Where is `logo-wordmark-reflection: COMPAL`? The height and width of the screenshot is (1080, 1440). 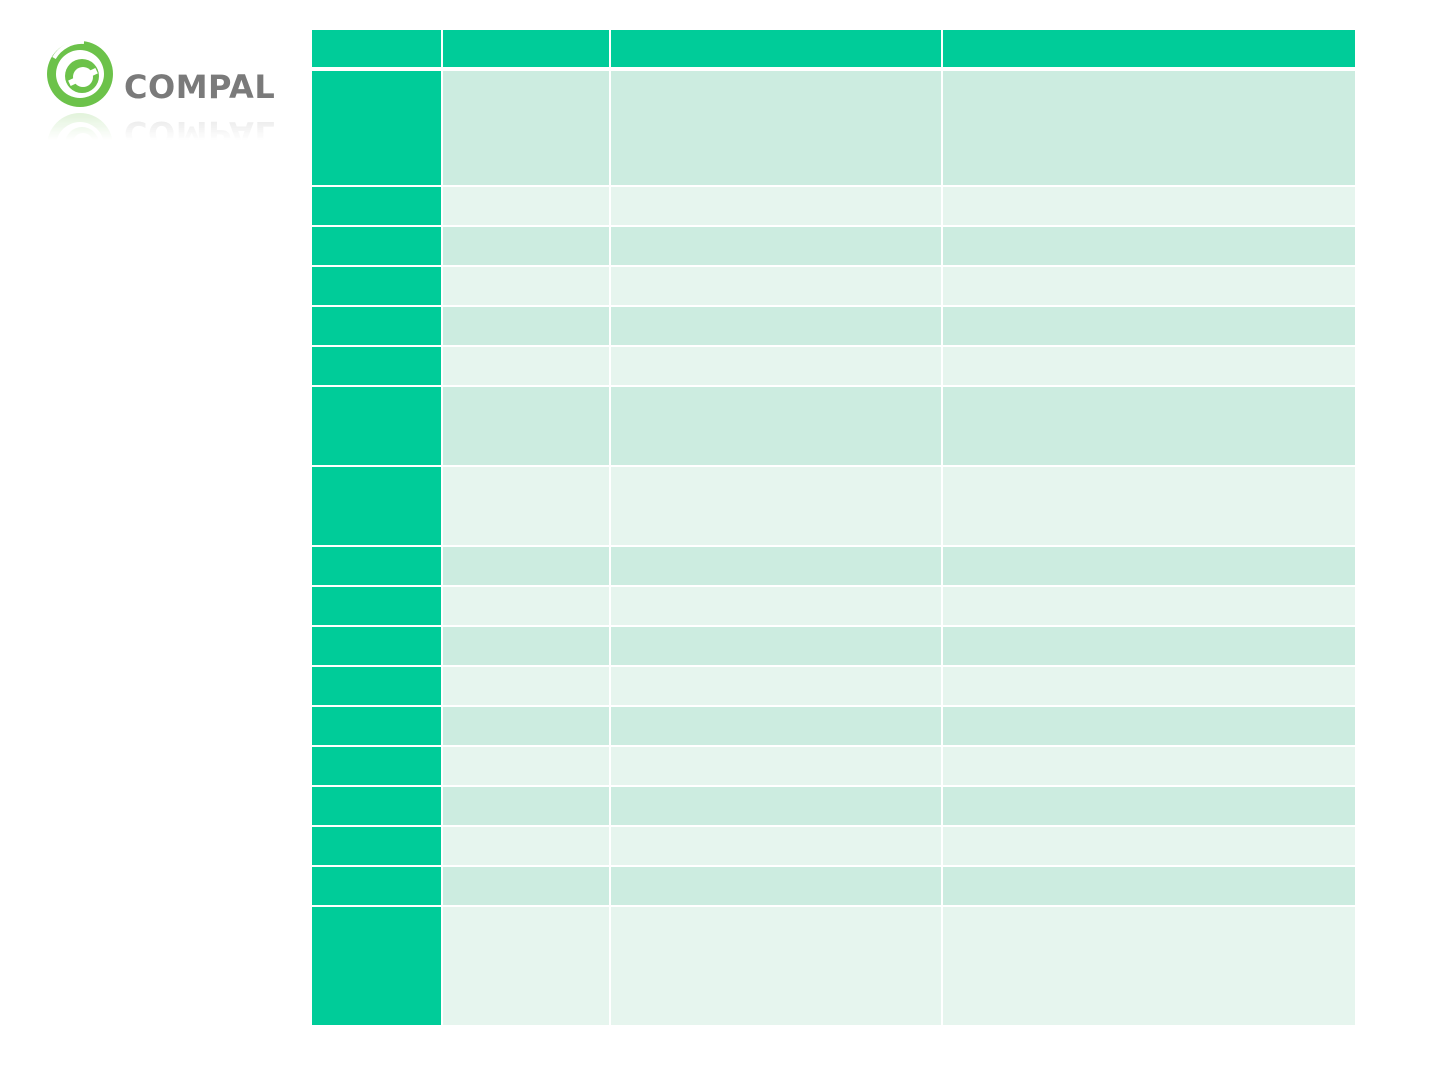
logo-wordmark-reflection: COMPAL is located at coordinates (199, 127).